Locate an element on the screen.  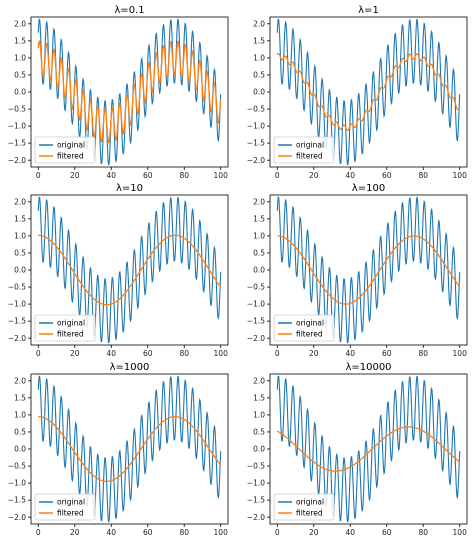
panel-title: λ=1000 is located at coordinates (130, 367).